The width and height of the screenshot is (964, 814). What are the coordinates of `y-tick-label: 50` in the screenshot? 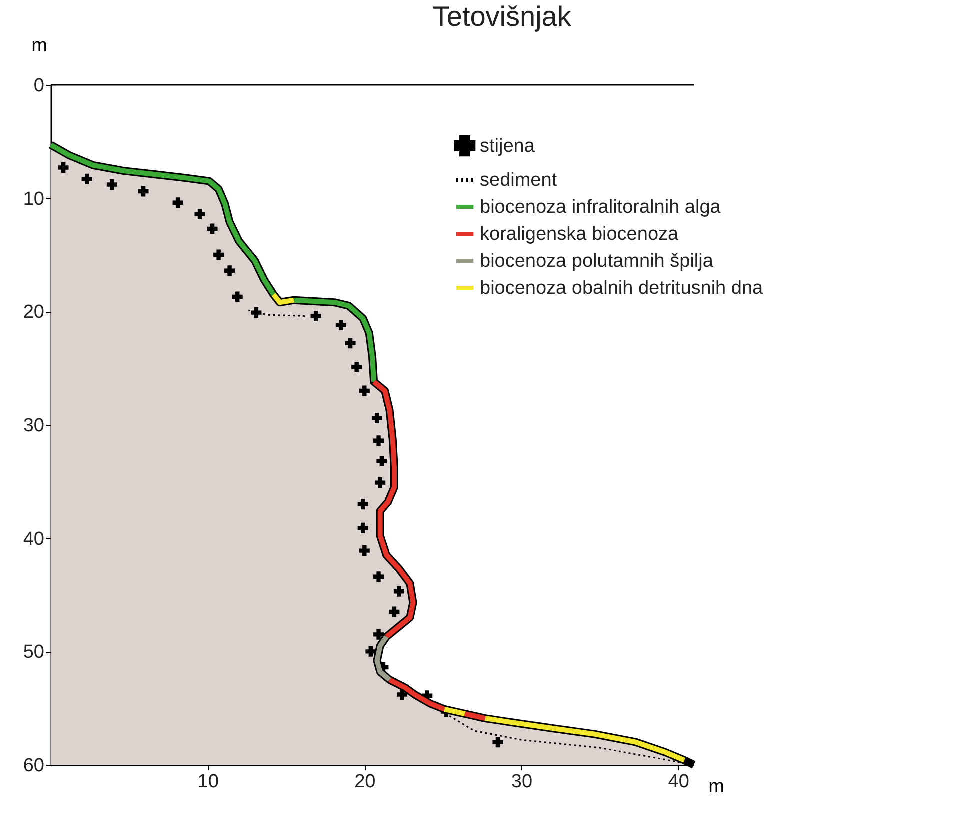 It's located at (33, 653).